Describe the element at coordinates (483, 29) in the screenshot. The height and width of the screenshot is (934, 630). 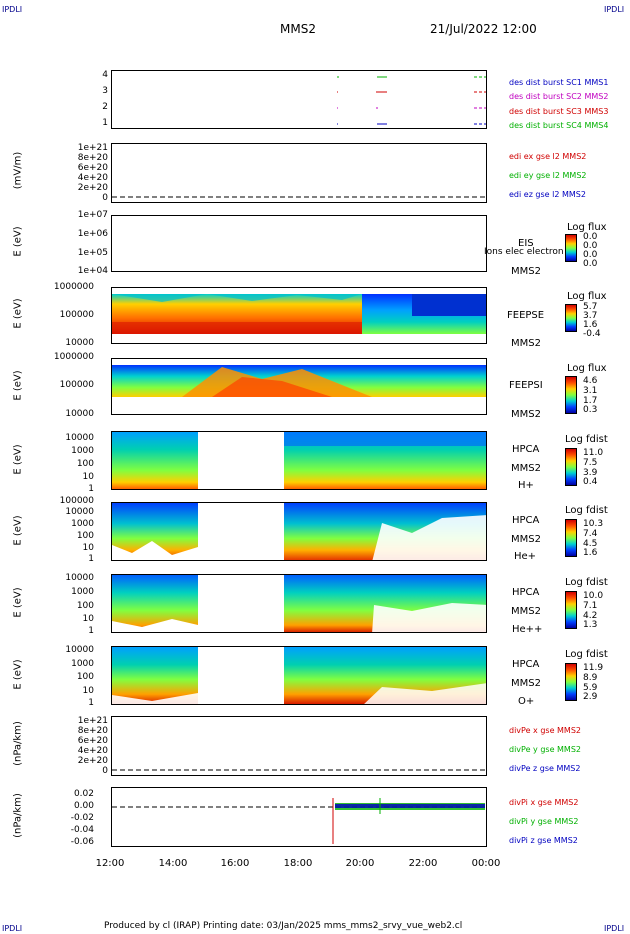
I see `plot-datetime: 21/Jul/2022 12:00` at that location.